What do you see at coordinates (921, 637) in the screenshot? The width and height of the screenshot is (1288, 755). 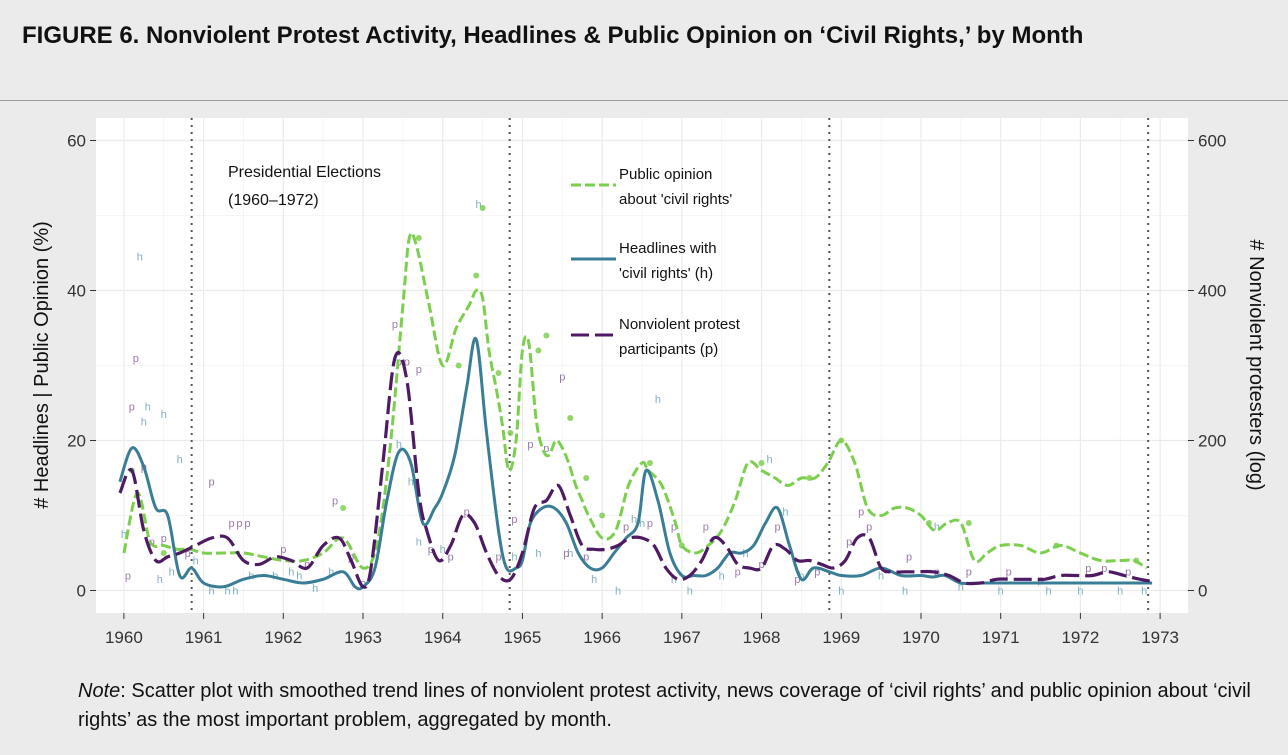 I see `x-tick-label: 1970` at bounding box center [921, 637].